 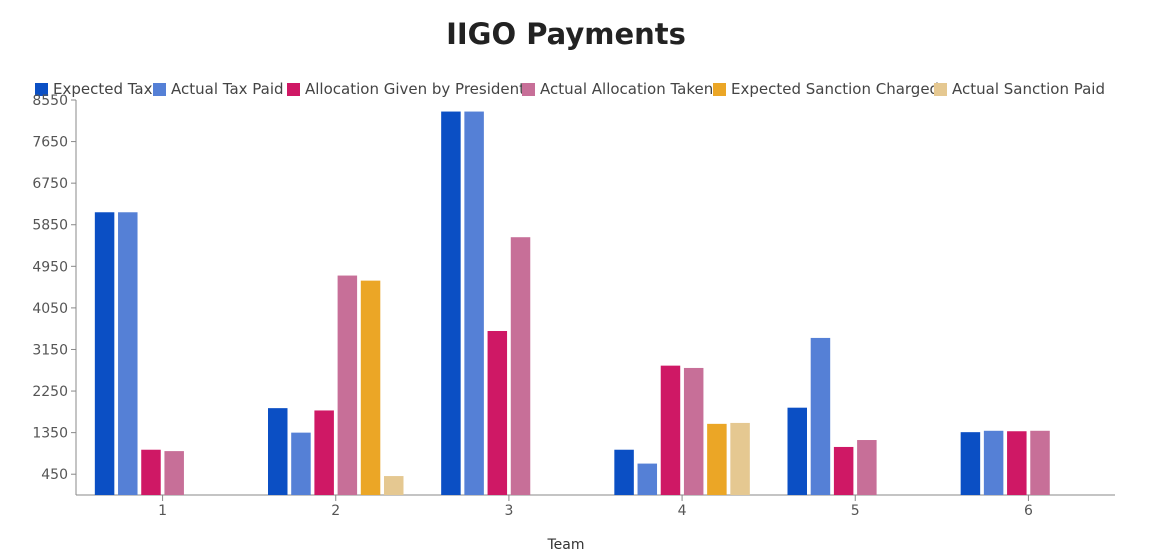 What do you see at coordinates (162, 511) in the screenshot?
I see `x-tick-label: 1` at bounding box center [162, 511].